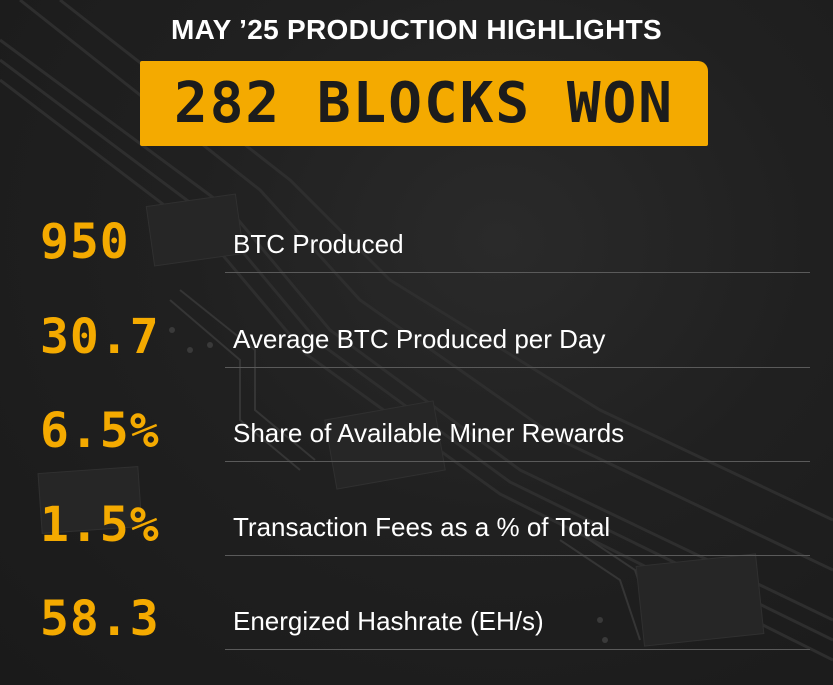 The image size is (833, 685). I want to click on metric-row-btc-produced: 950 BTC Produced, so click(425, 244).